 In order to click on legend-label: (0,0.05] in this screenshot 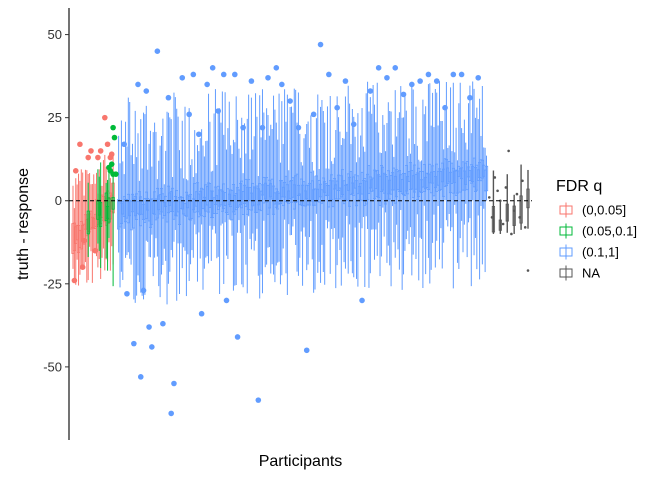, I will do `click(604, 210)`.